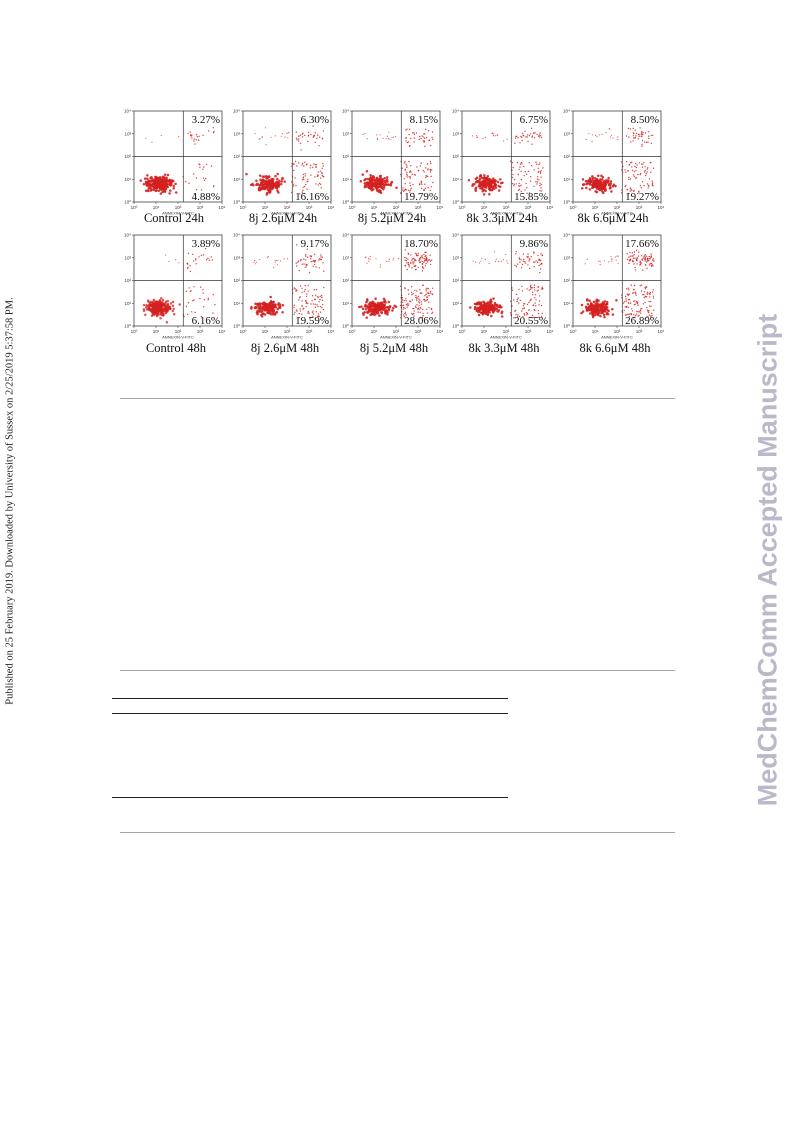 This screenshot has width=793, height=1121. Describe the element at coordinates (127, 202) in the screenshot. I see `y-tick-label: 10⁰` at that location.